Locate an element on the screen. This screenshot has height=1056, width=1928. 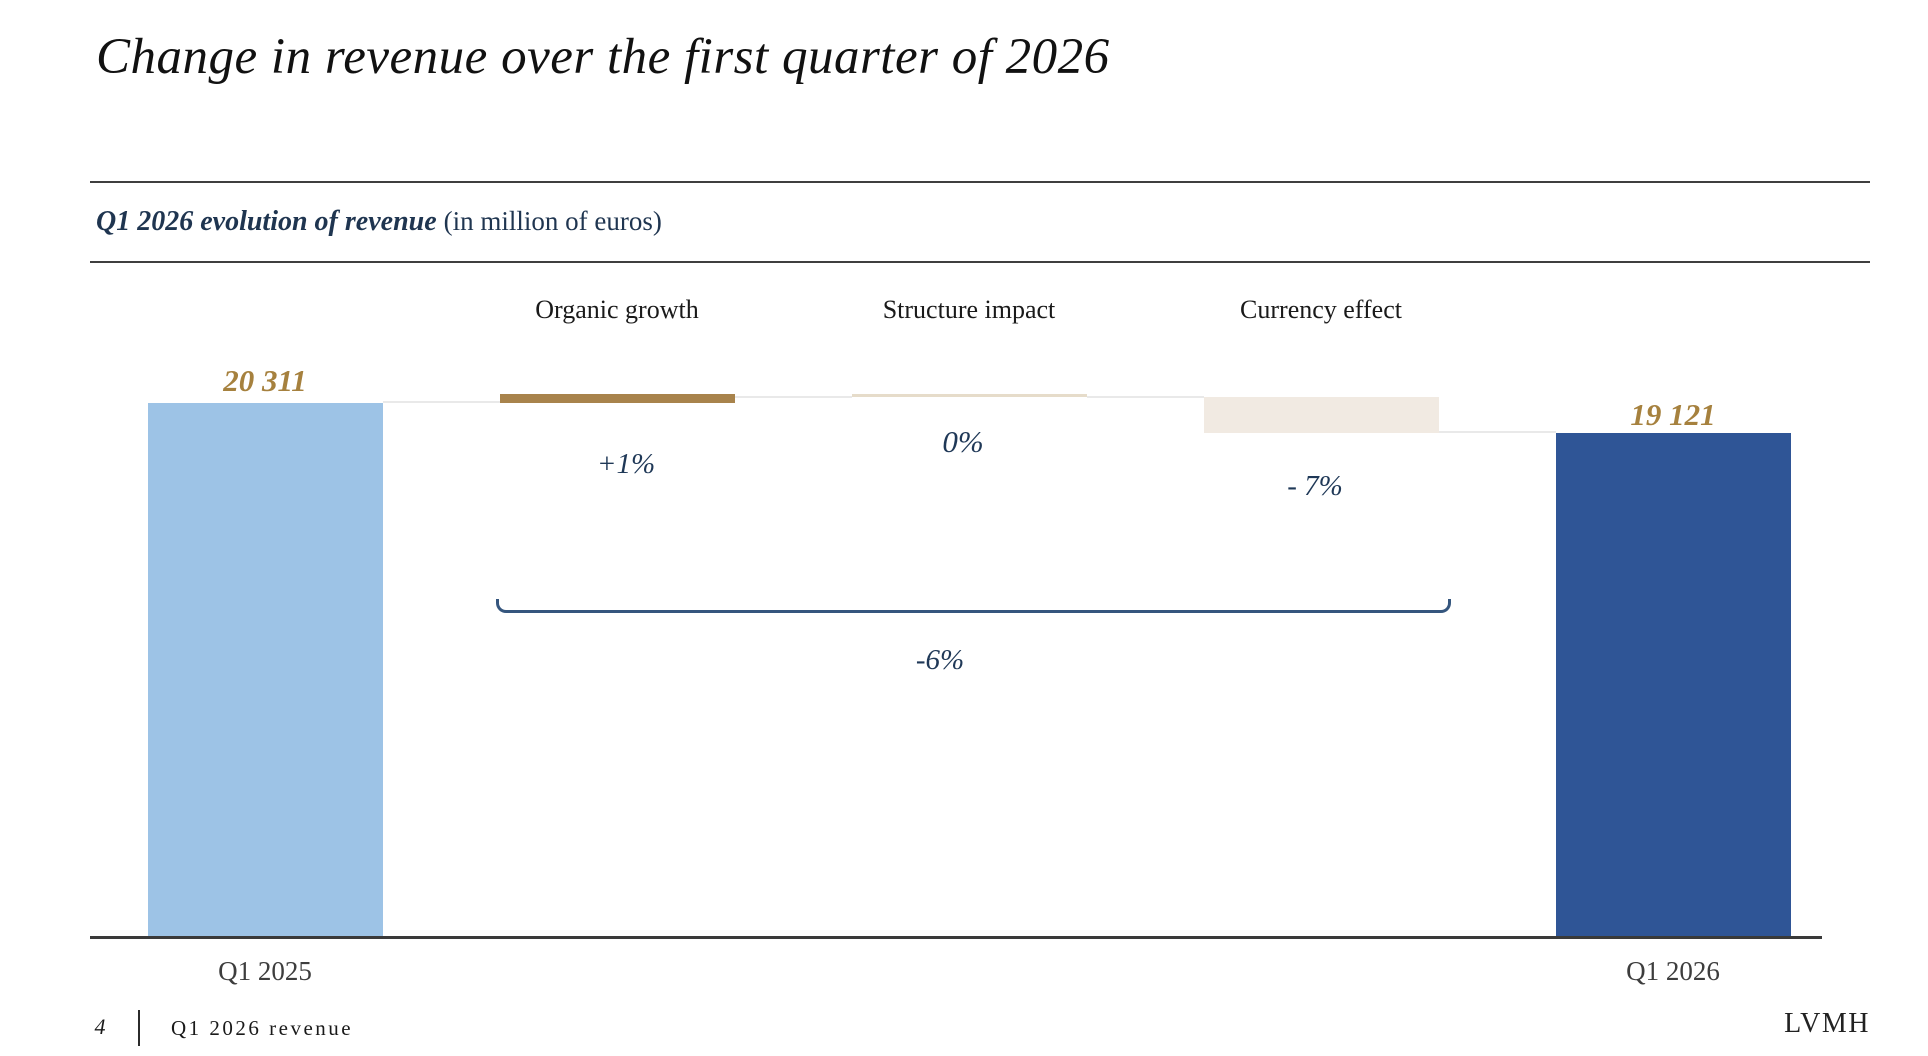
footer-divider is located at coordinates (139, 1028).